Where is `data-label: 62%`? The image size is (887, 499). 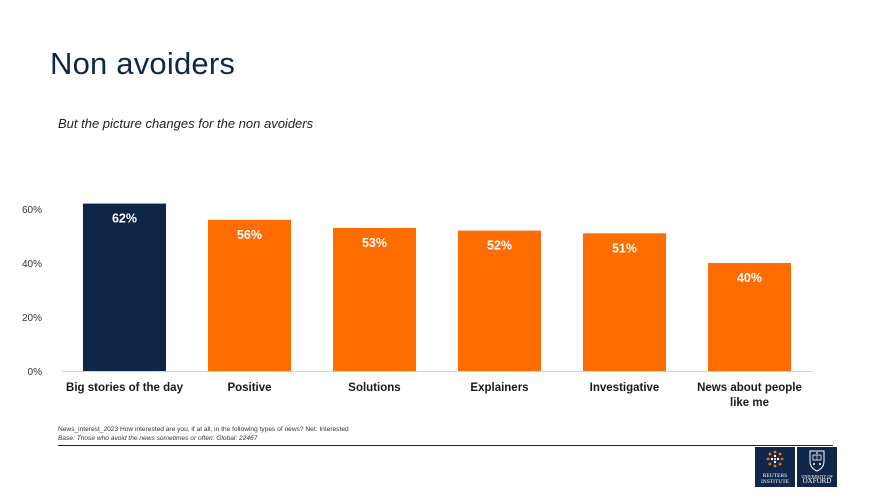
data-label: 62% is located at coordinates (124, 219).